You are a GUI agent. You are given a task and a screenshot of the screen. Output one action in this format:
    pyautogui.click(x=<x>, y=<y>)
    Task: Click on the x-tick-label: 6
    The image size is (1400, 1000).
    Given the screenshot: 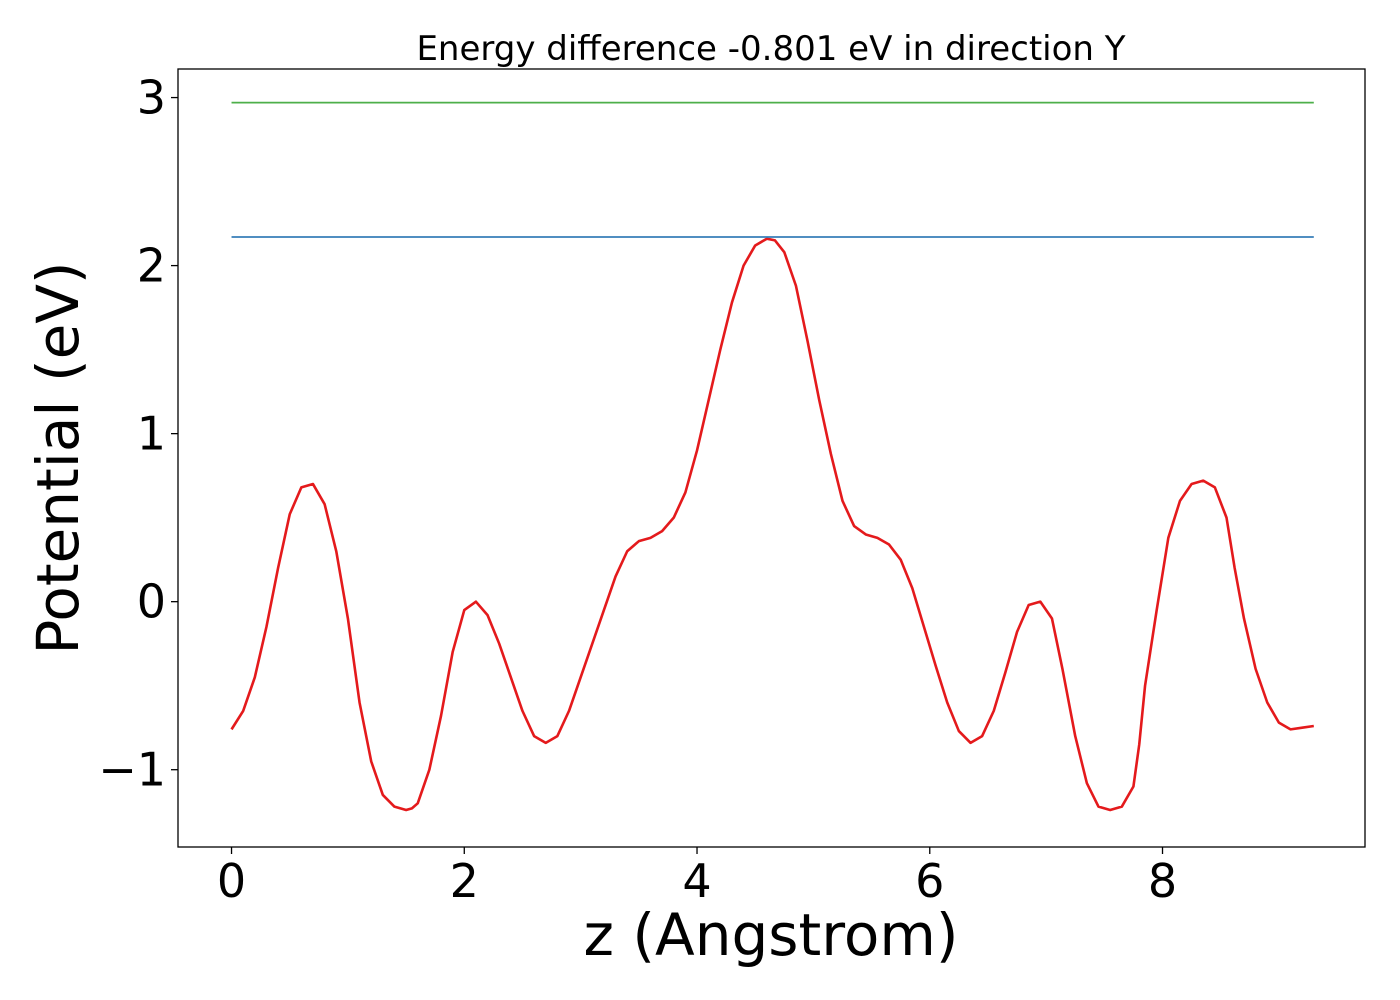 What is the action you would take?
    pyautogui.click(x=929, y=881)
    